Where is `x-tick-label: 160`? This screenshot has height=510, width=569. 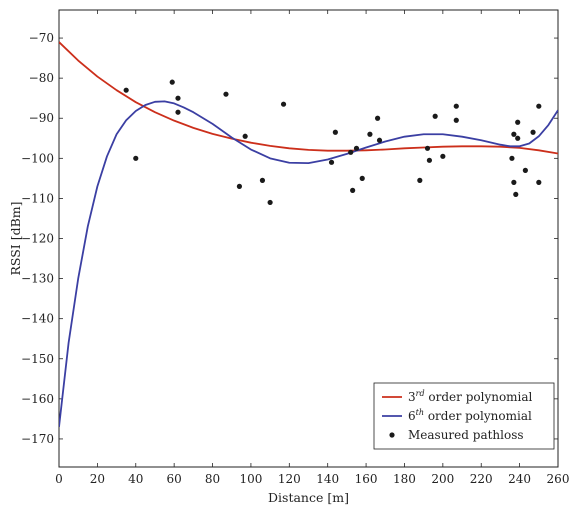 x-tick-label: 160 is located at coordinates (366, 479).